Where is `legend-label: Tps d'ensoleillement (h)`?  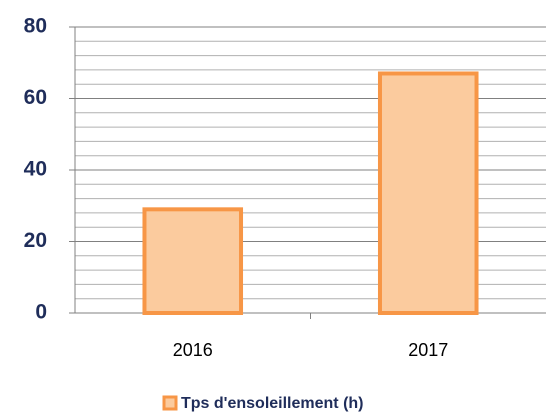
legend-label: Tps d'ensoleillement (h) is located at coordinates (272, 403).